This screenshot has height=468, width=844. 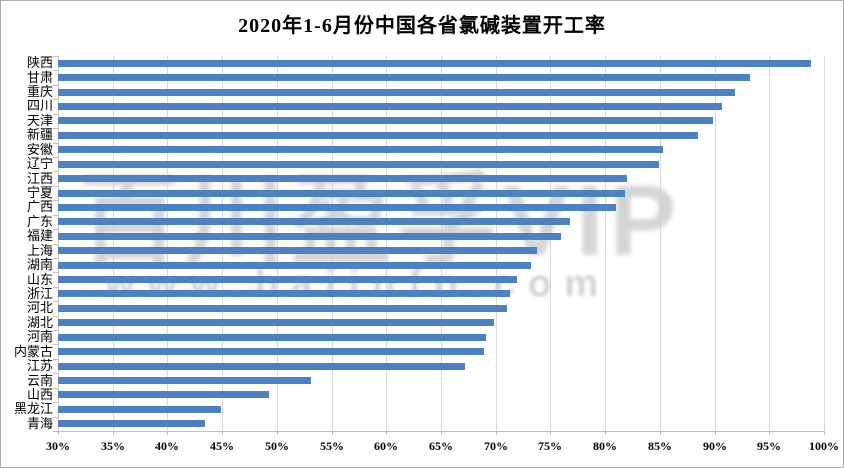 I want to click on y-axis-category-label: 云南, so click(x=39, y=380).